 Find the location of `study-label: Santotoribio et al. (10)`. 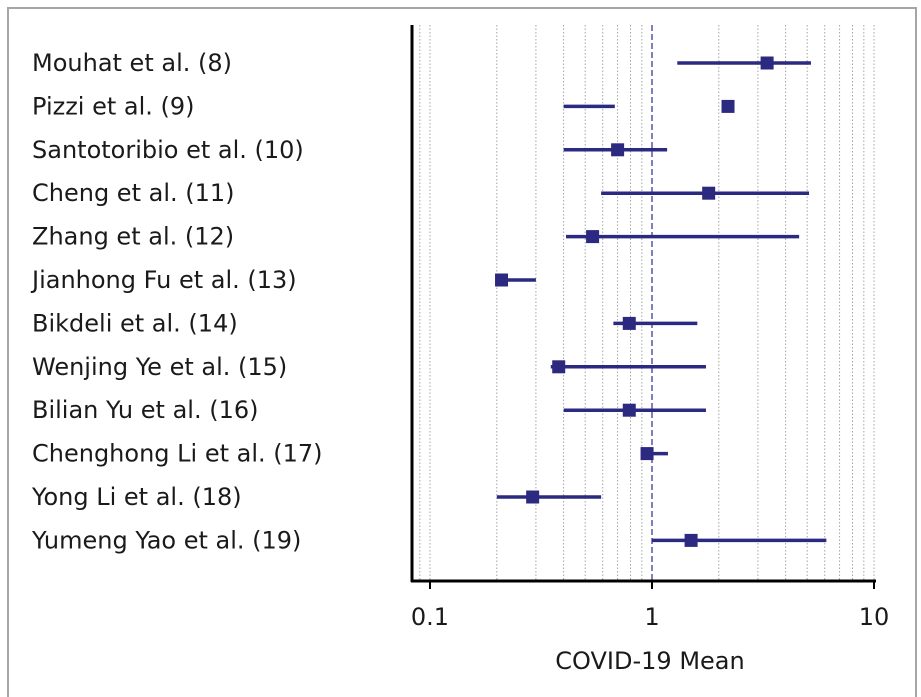

study-label: Santotoribio et al. (10) is located at coordinates (168, 150).